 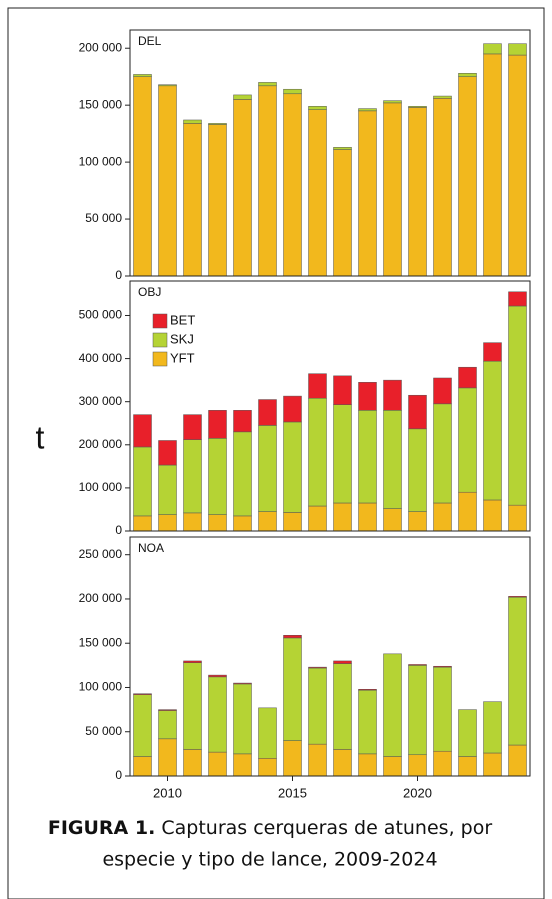 I want to click on y-tick-label: 400 000, so click(x=101, y=358).